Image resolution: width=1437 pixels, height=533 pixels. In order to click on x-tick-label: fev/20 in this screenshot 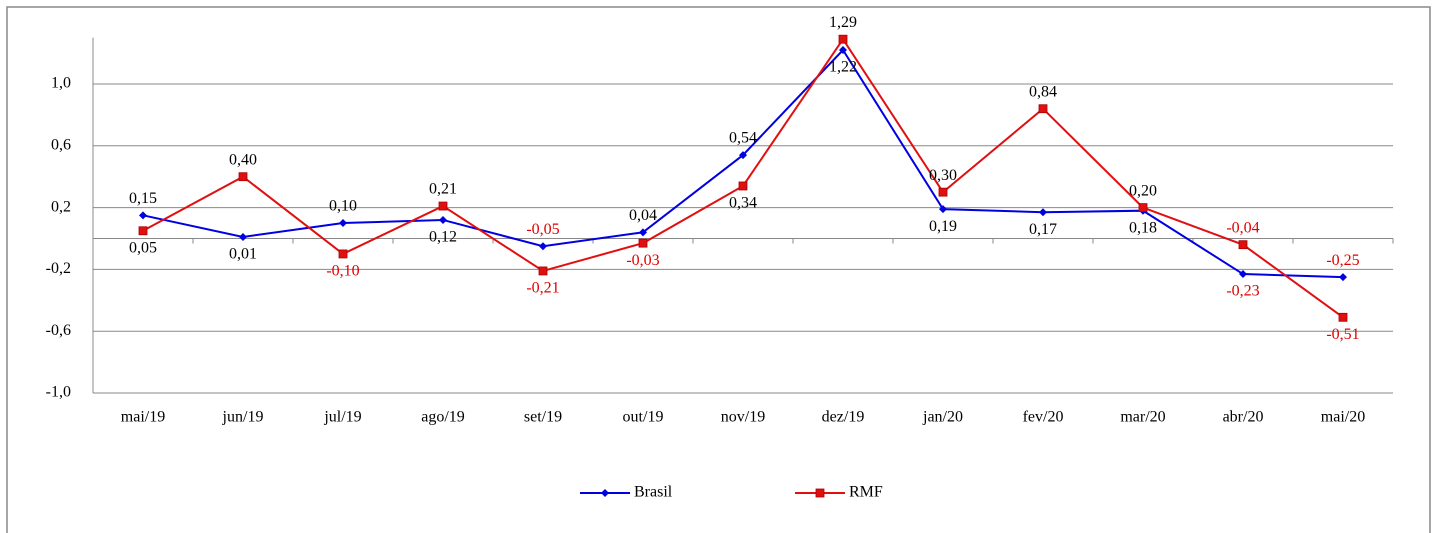, I will do `click(1043, 417)`.